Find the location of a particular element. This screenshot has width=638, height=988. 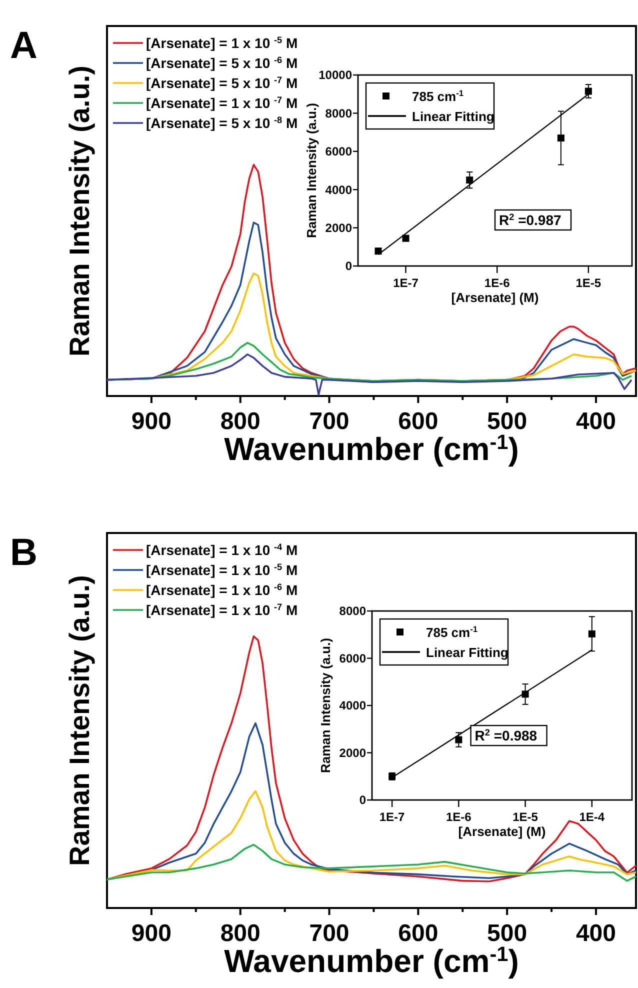

annotation: R$^{2}$ =0.987 is located at coordinates (530, 220).